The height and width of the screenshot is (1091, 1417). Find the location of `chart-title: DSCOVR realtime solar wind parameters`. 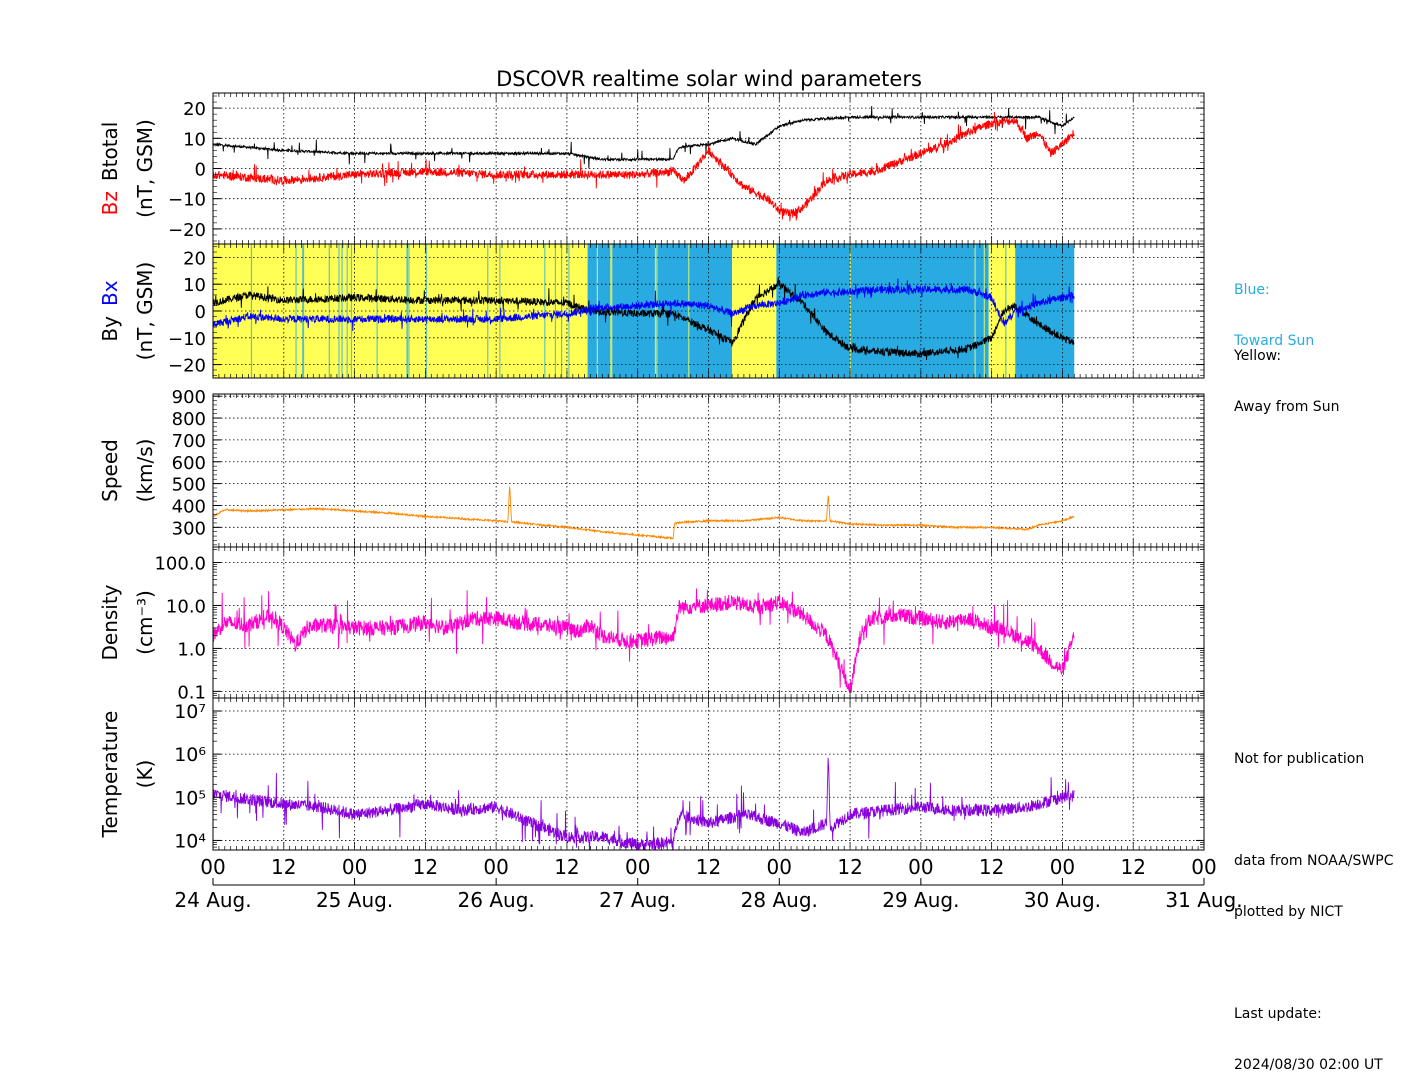

chart-title: DSCOVR realtime solar wind parameters is located at coordinates (709, 79).